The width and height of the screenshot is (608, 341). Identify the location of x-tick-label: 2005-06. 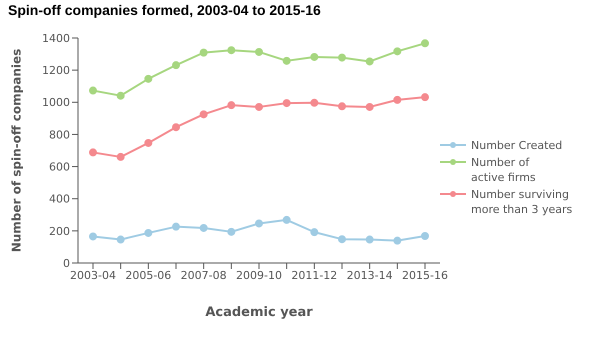
(148, 275).